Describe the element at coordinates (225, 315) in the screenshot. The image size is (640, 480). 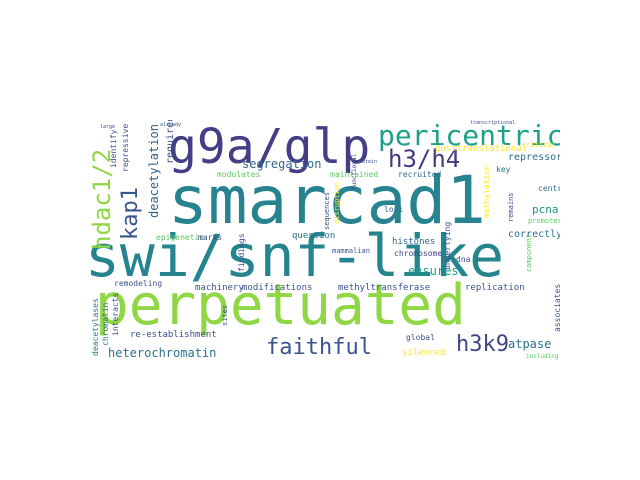
I see `word-sites: sites` at that location.